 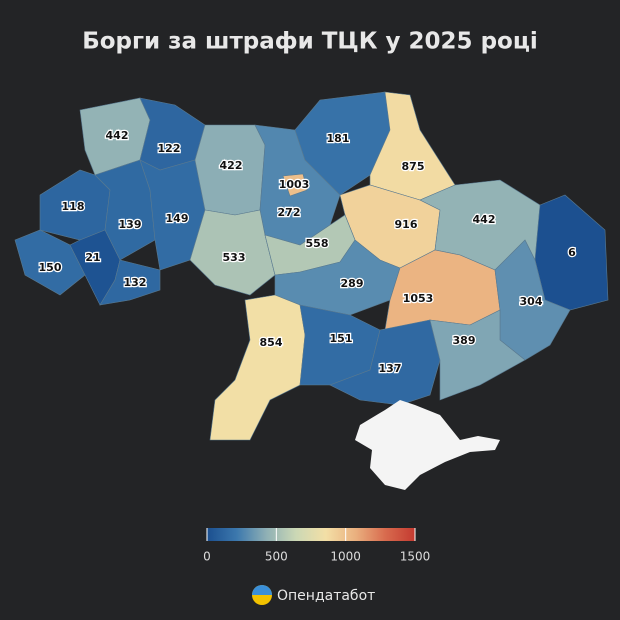 What do you see at coordinates (317, 243) in the screenshot?
I see `region-value-label: 558` at bounding box center [317, 243].